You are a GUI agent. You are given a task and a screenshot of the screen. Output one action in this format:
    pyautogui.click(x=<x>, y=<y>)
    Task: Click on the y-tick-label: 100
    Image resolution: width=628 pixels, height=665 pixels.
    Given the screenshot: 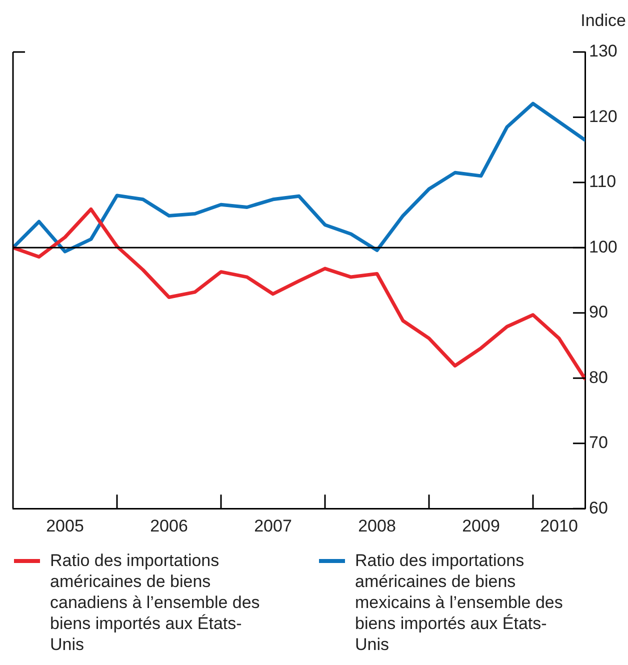 What is the action you would take?
    pyautogui.click(x=603, y=246)
    